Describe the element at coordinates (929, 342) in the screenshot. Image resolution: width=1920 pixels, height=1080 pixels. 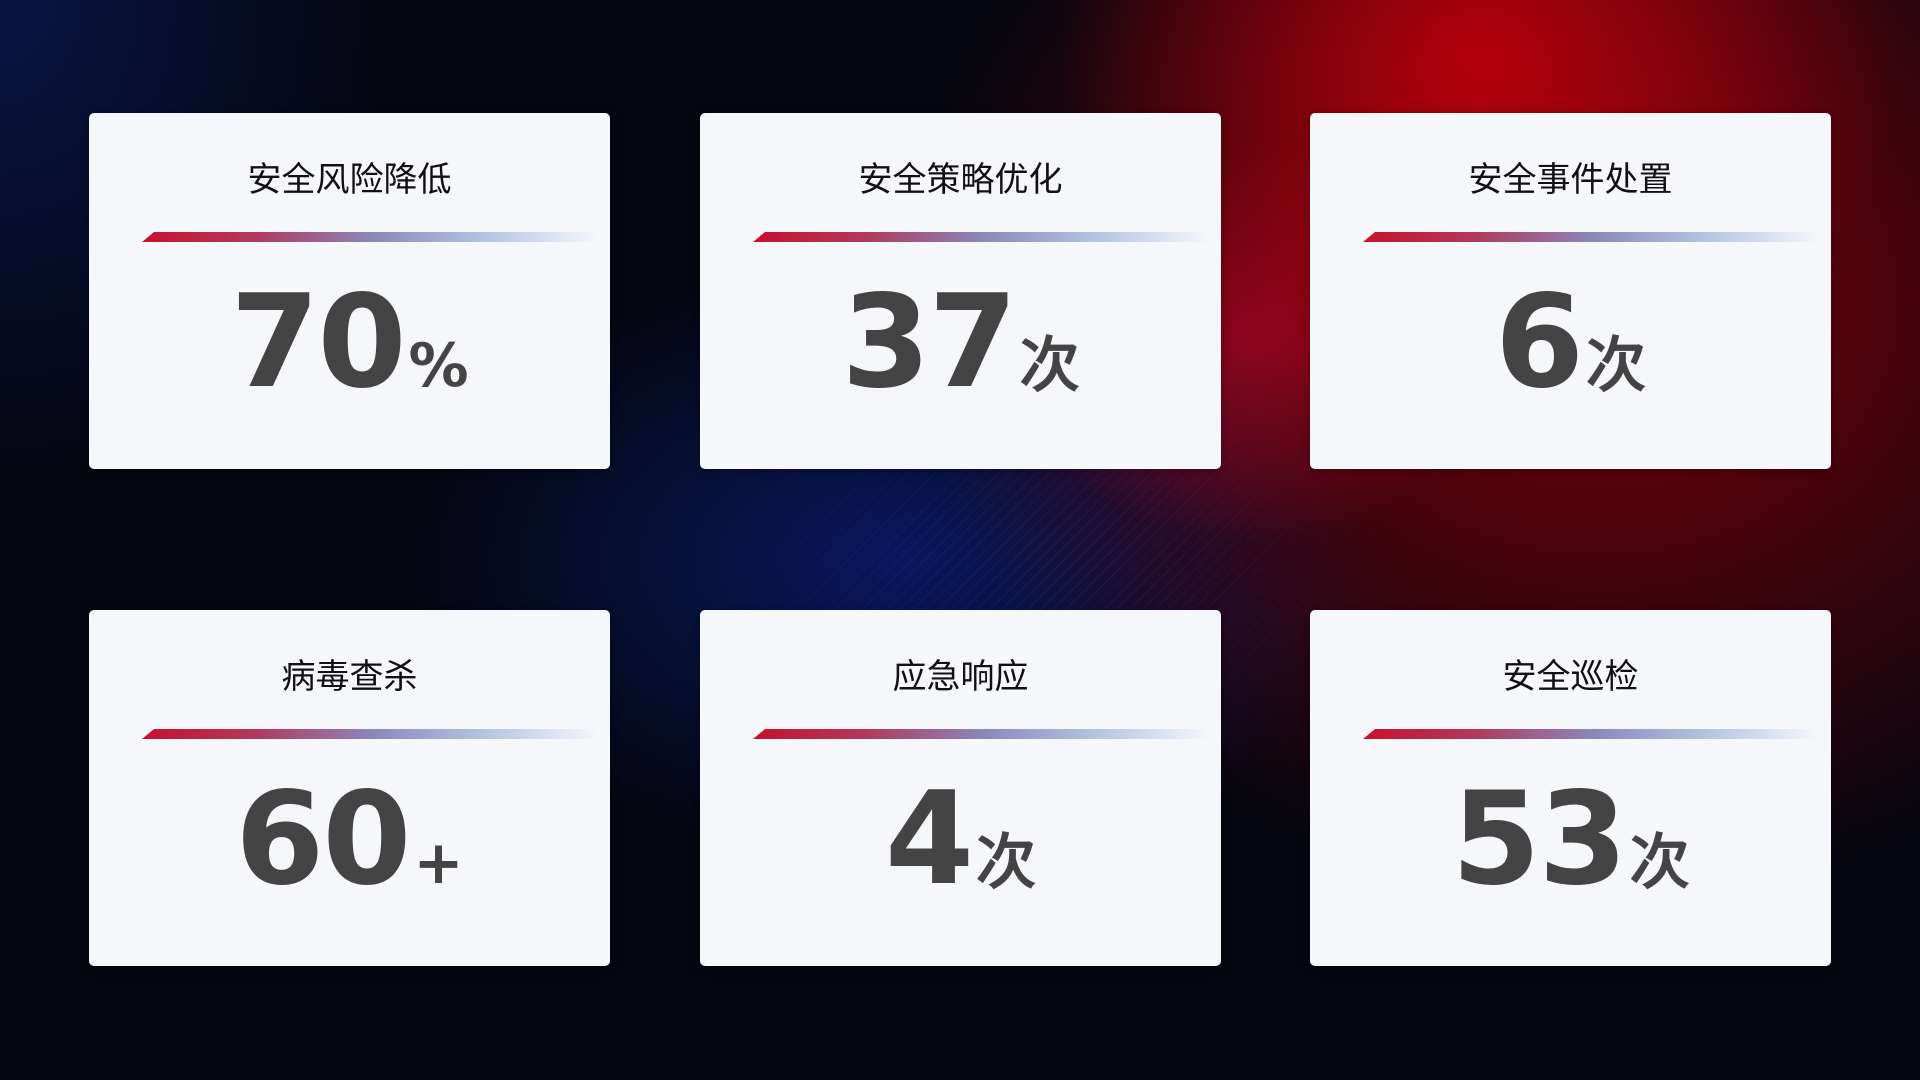
I see `value-number: 37` at that location.